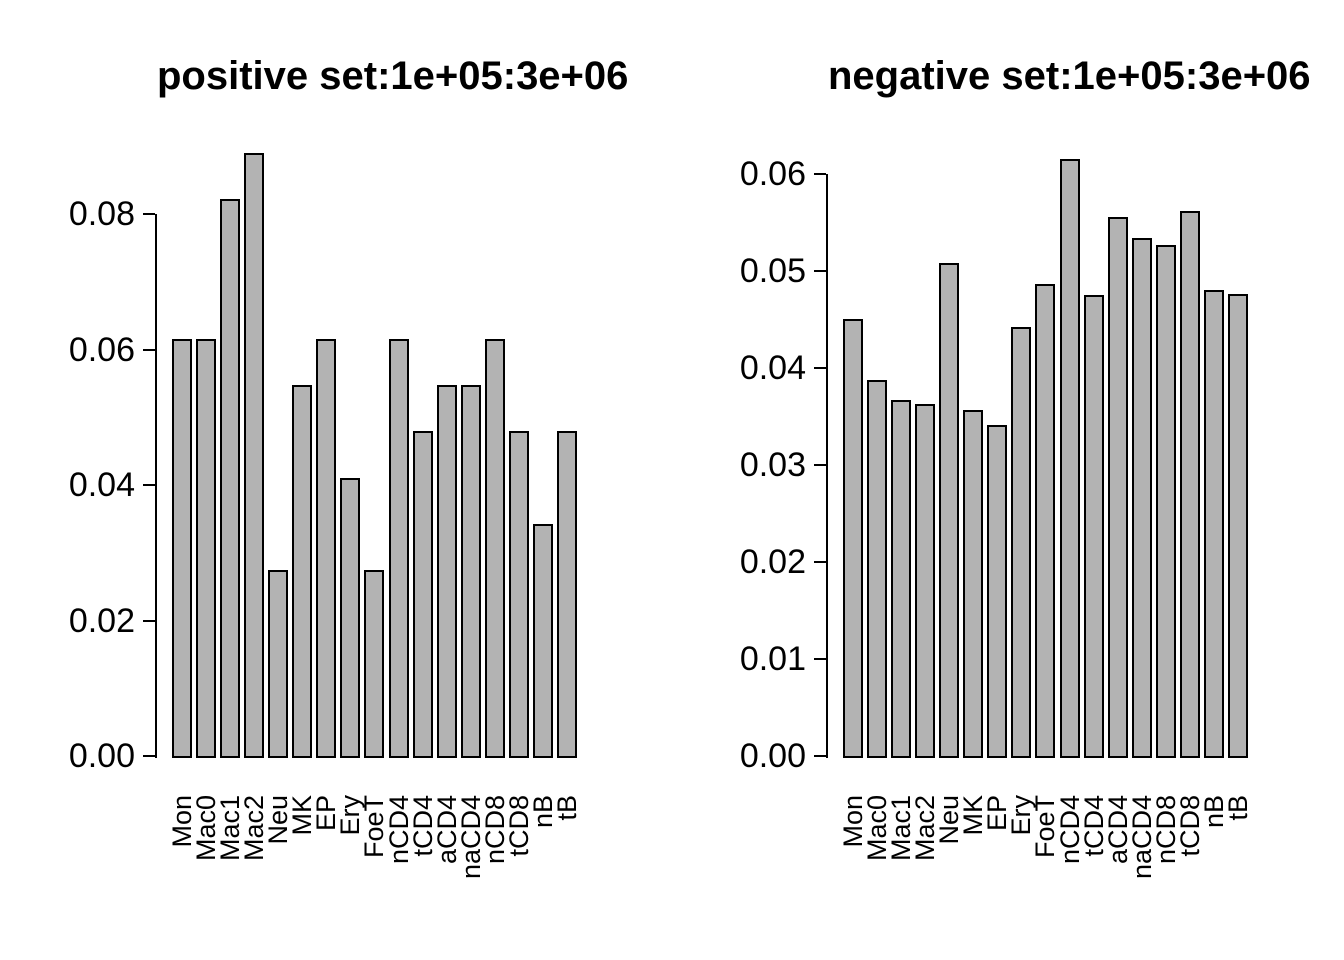  What do you see at coordinates (772, 659) in the screenshot?
I see `y-tick-label: 0.01` at bounding box center [772, 659].